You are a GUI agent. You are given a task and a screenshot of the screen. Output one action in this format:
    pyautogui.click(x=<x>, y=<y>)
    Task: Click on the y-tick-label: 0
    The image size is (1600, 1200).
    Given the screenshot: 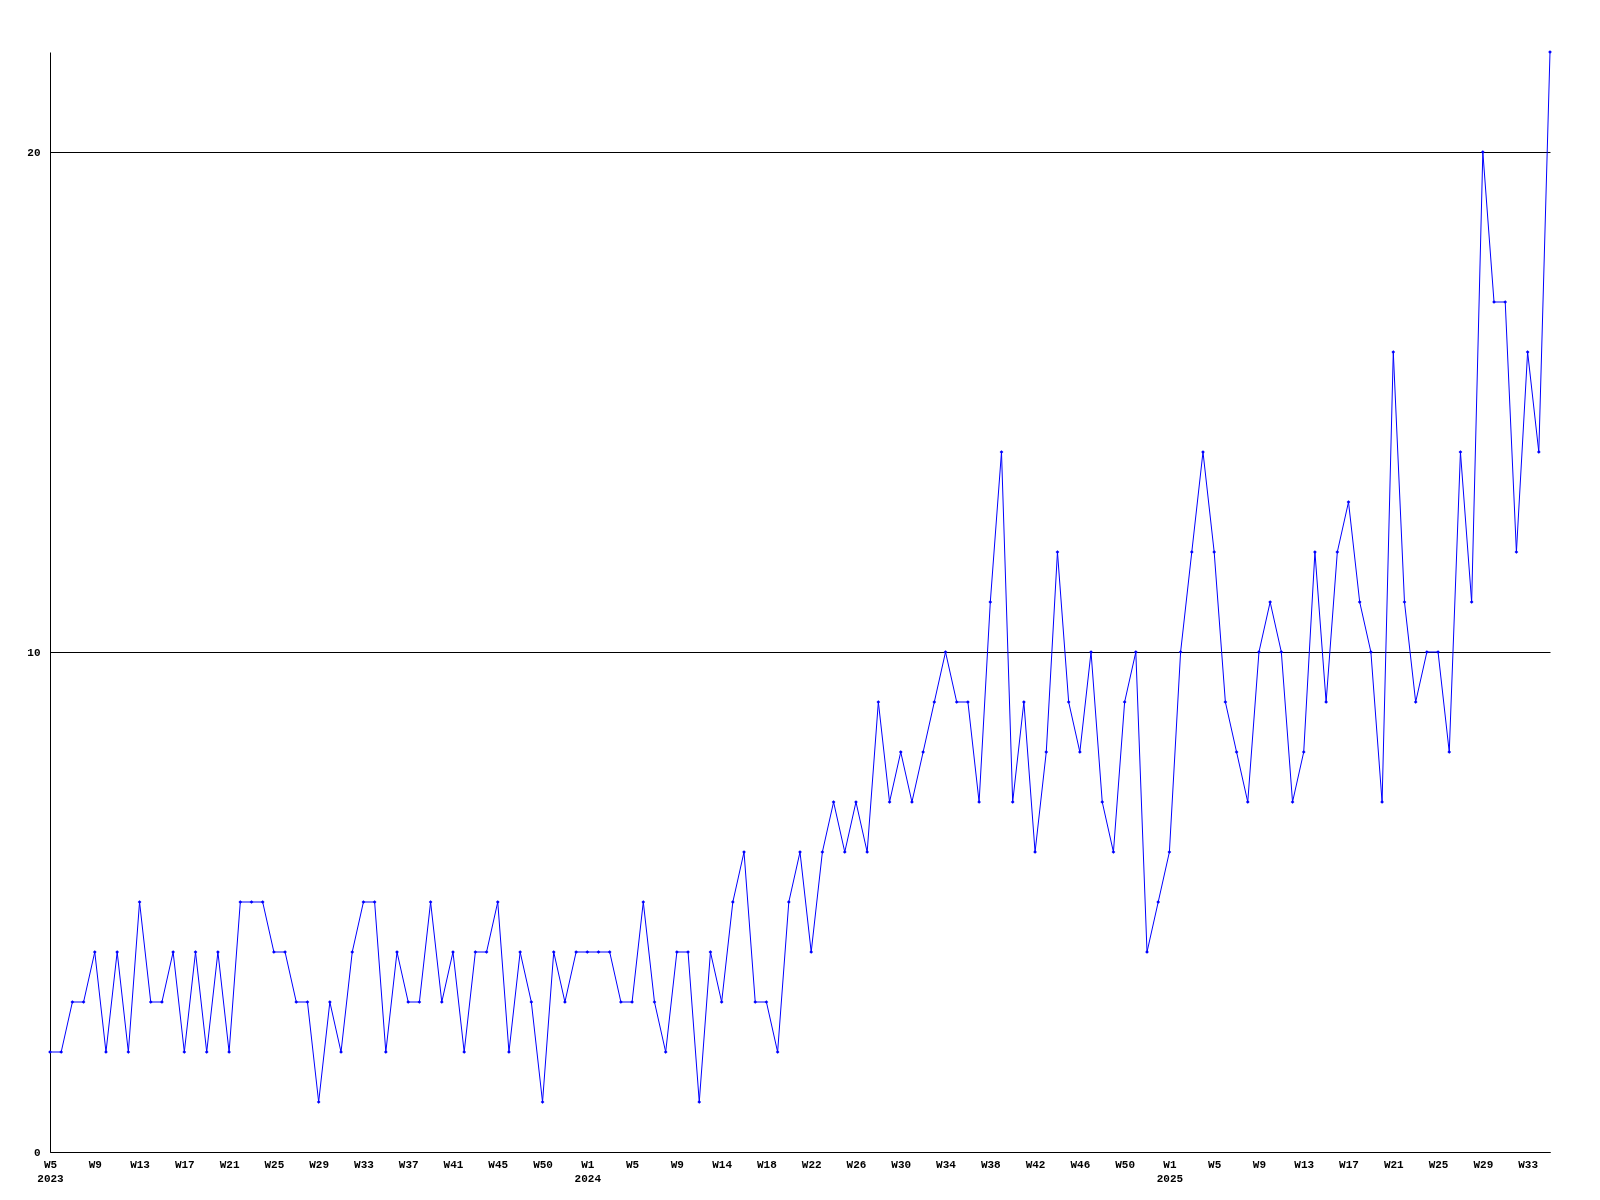 What is the action you would take?
    pyautogui.click(x=37, y=1152)
    